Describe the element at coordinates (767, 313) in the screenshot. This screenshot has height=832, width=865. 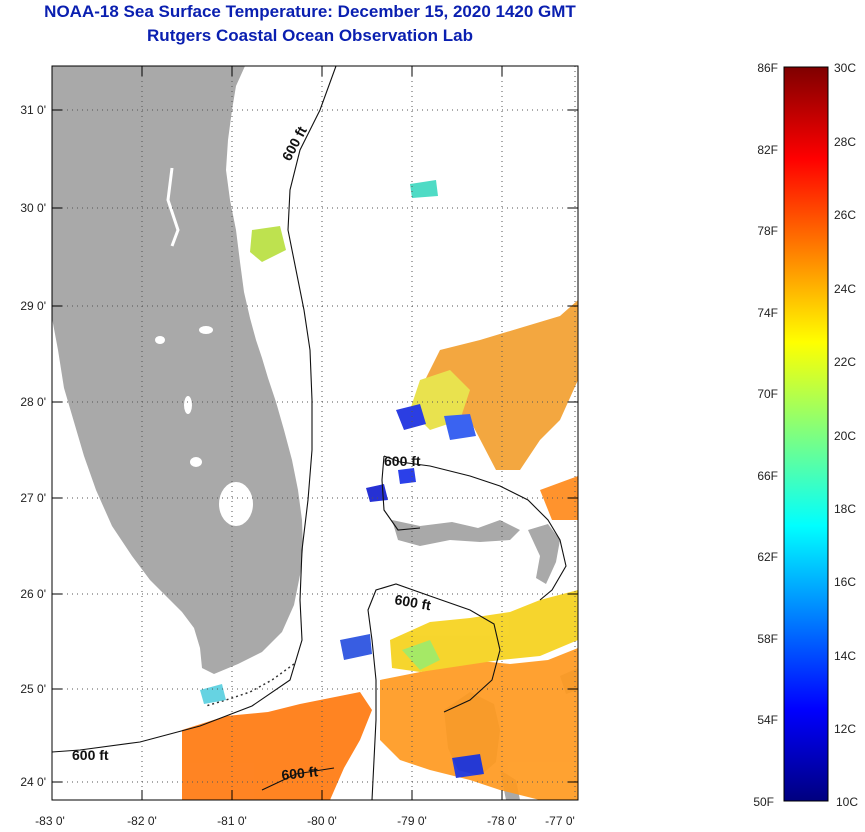
I see `f-label: 74F` at that location.